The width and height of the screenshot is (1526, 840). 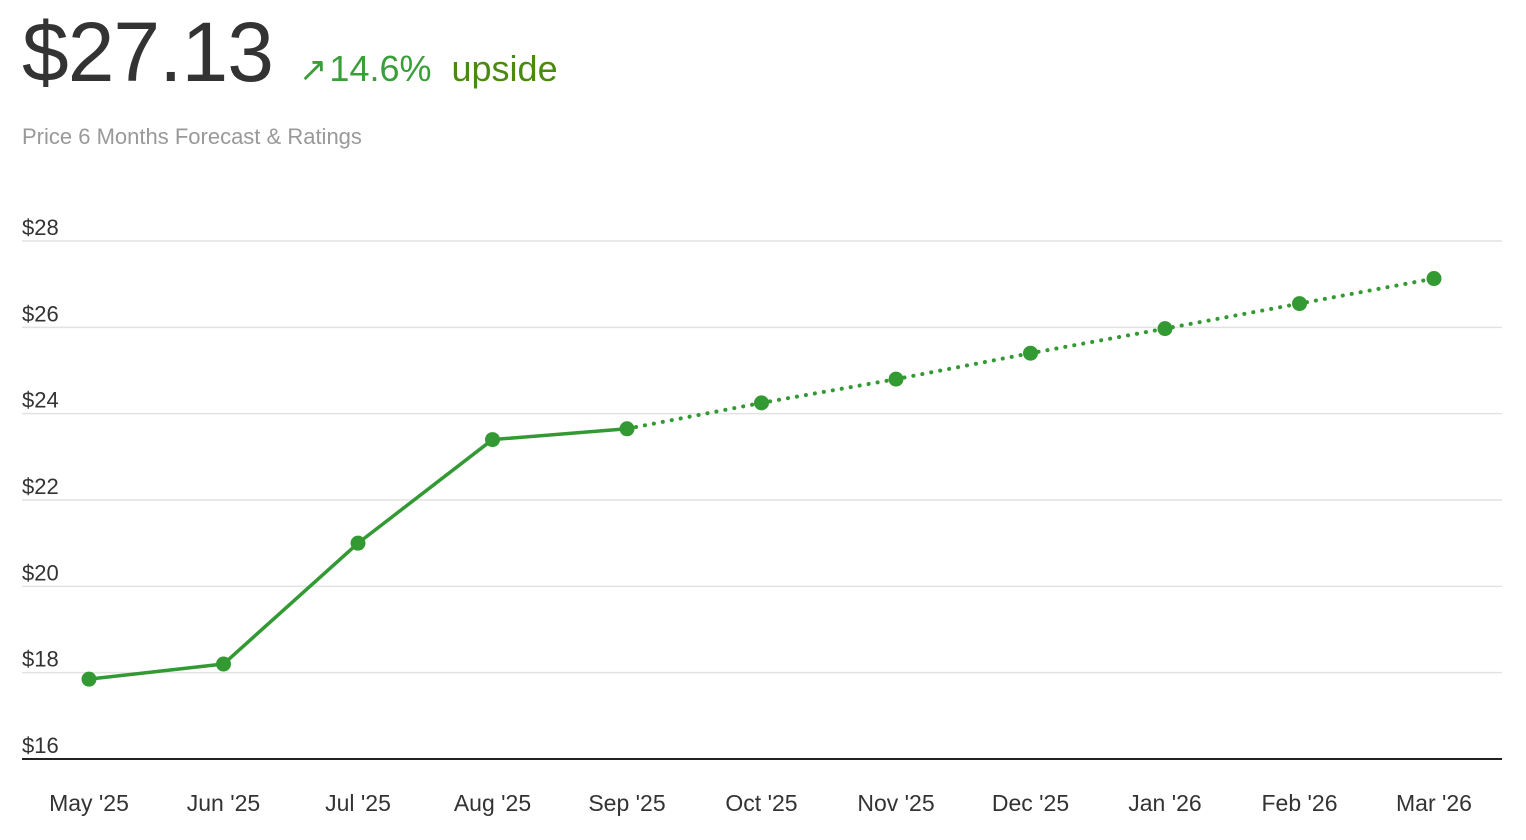 What do you see at coordinates (40, 313) in the screenshot?
I see `y-tick-label: $26` at bounding box center [40, 313].